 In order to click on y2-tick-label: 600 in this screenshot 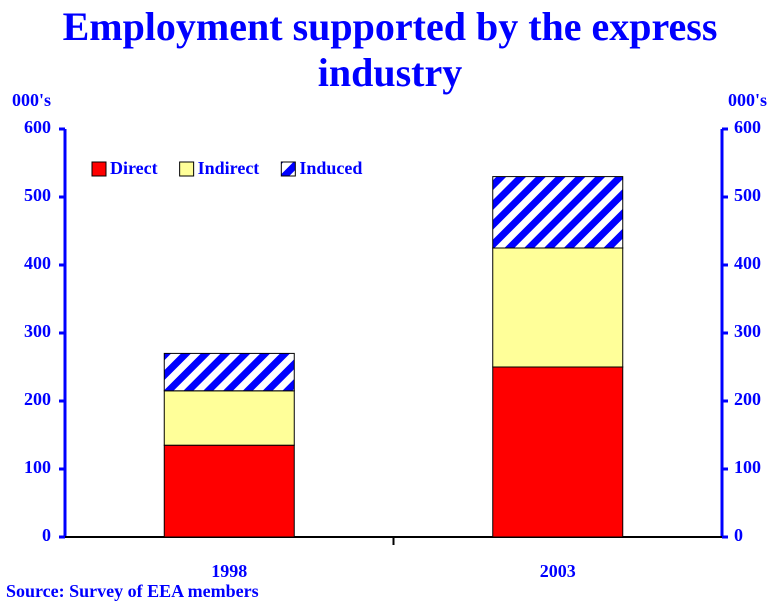, I will do `click(747, 127)`.